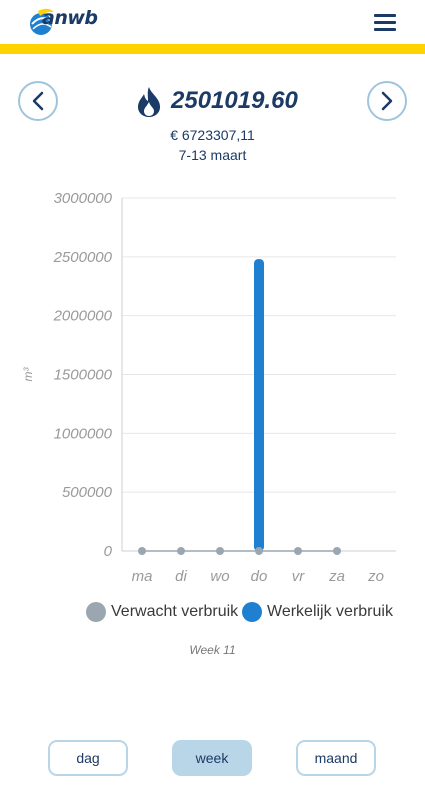 The width and height of the screenshot is (425, 800). What do you see at coordinates (83, 257) in the screenshot?
I see `y-tick-label: 2500000` at bounding box center [83, 257].